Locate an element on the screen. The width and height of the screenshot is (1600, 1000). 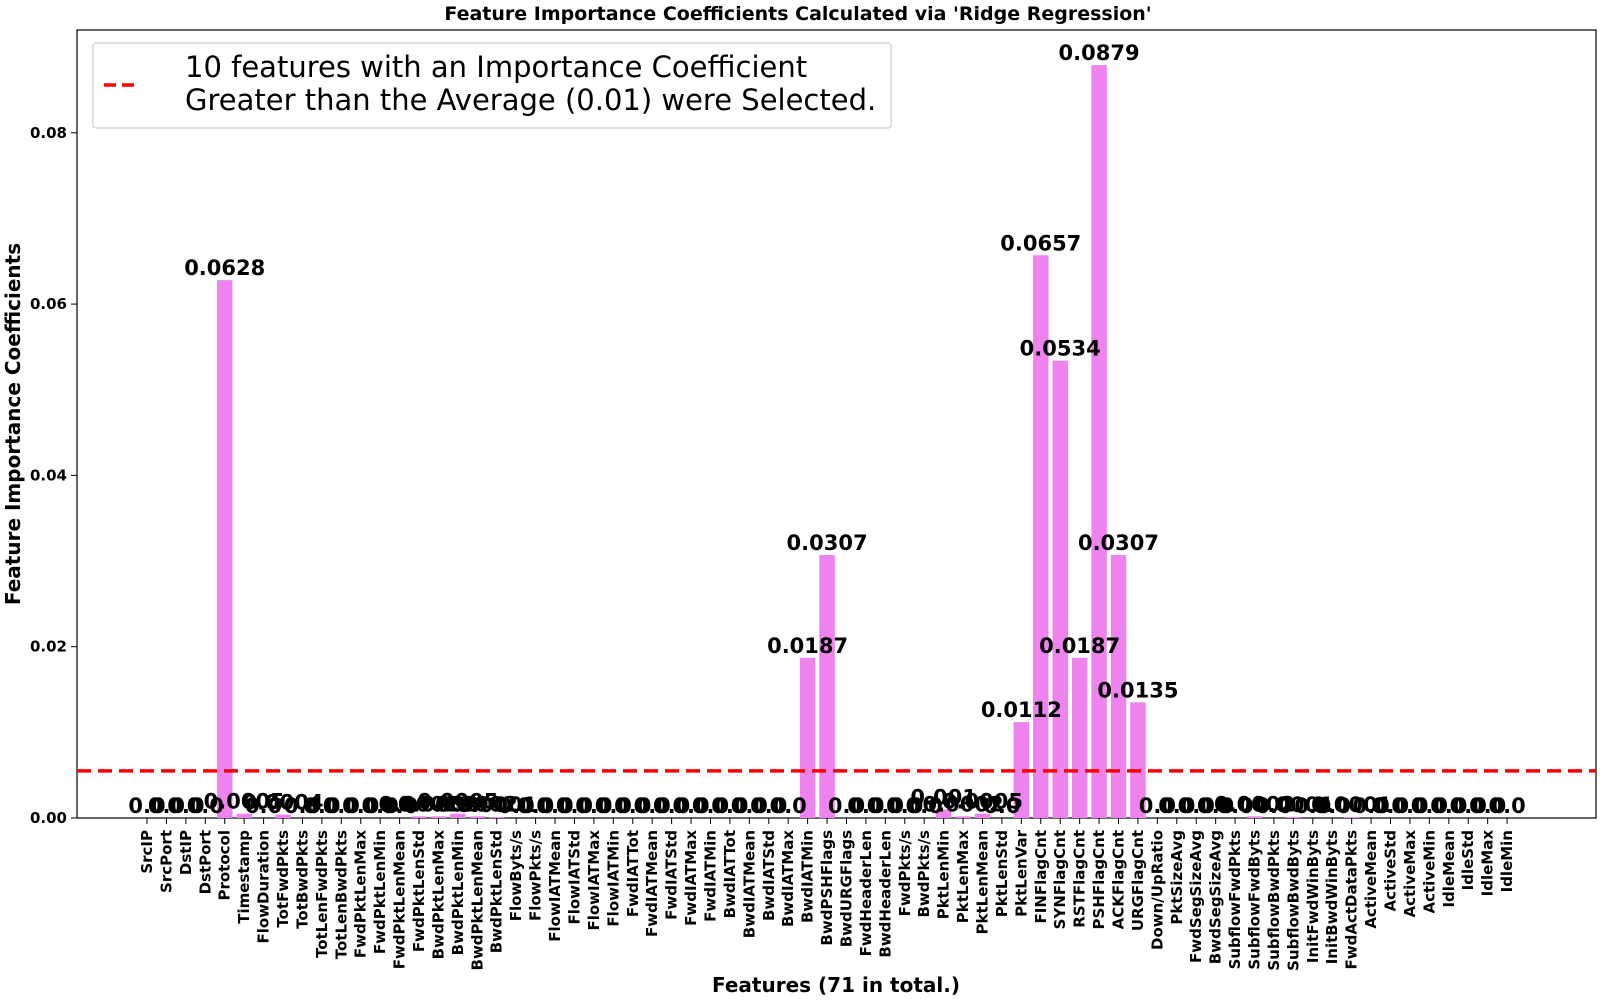
bar-FwdPktLenStd is located at coordinates (419, 817).